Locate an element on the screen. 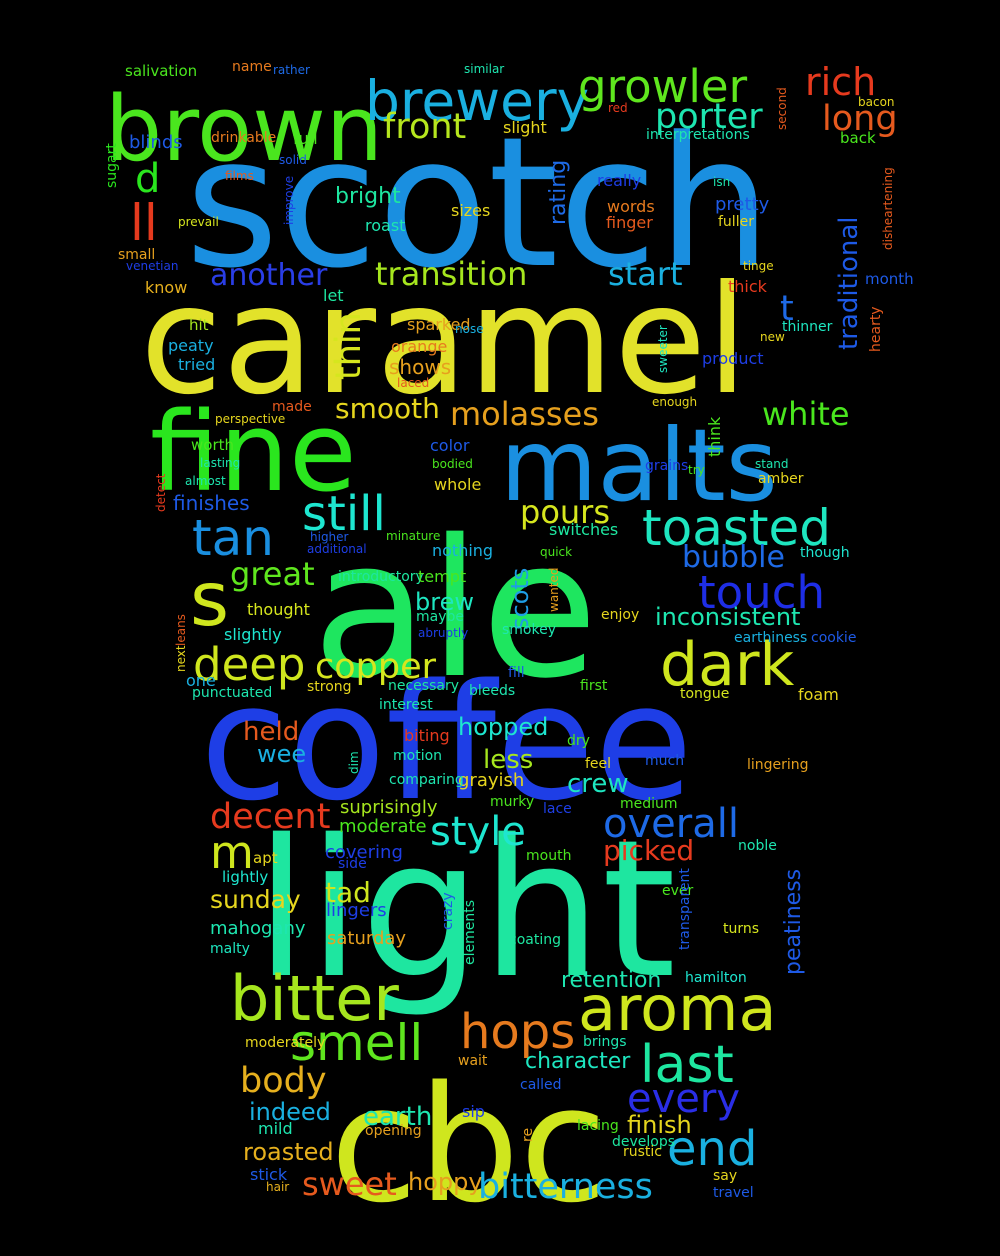 Image resolution: width=1000 pixels, height=1256 pixels. word-172: dim is located at coordinates (354, 762).